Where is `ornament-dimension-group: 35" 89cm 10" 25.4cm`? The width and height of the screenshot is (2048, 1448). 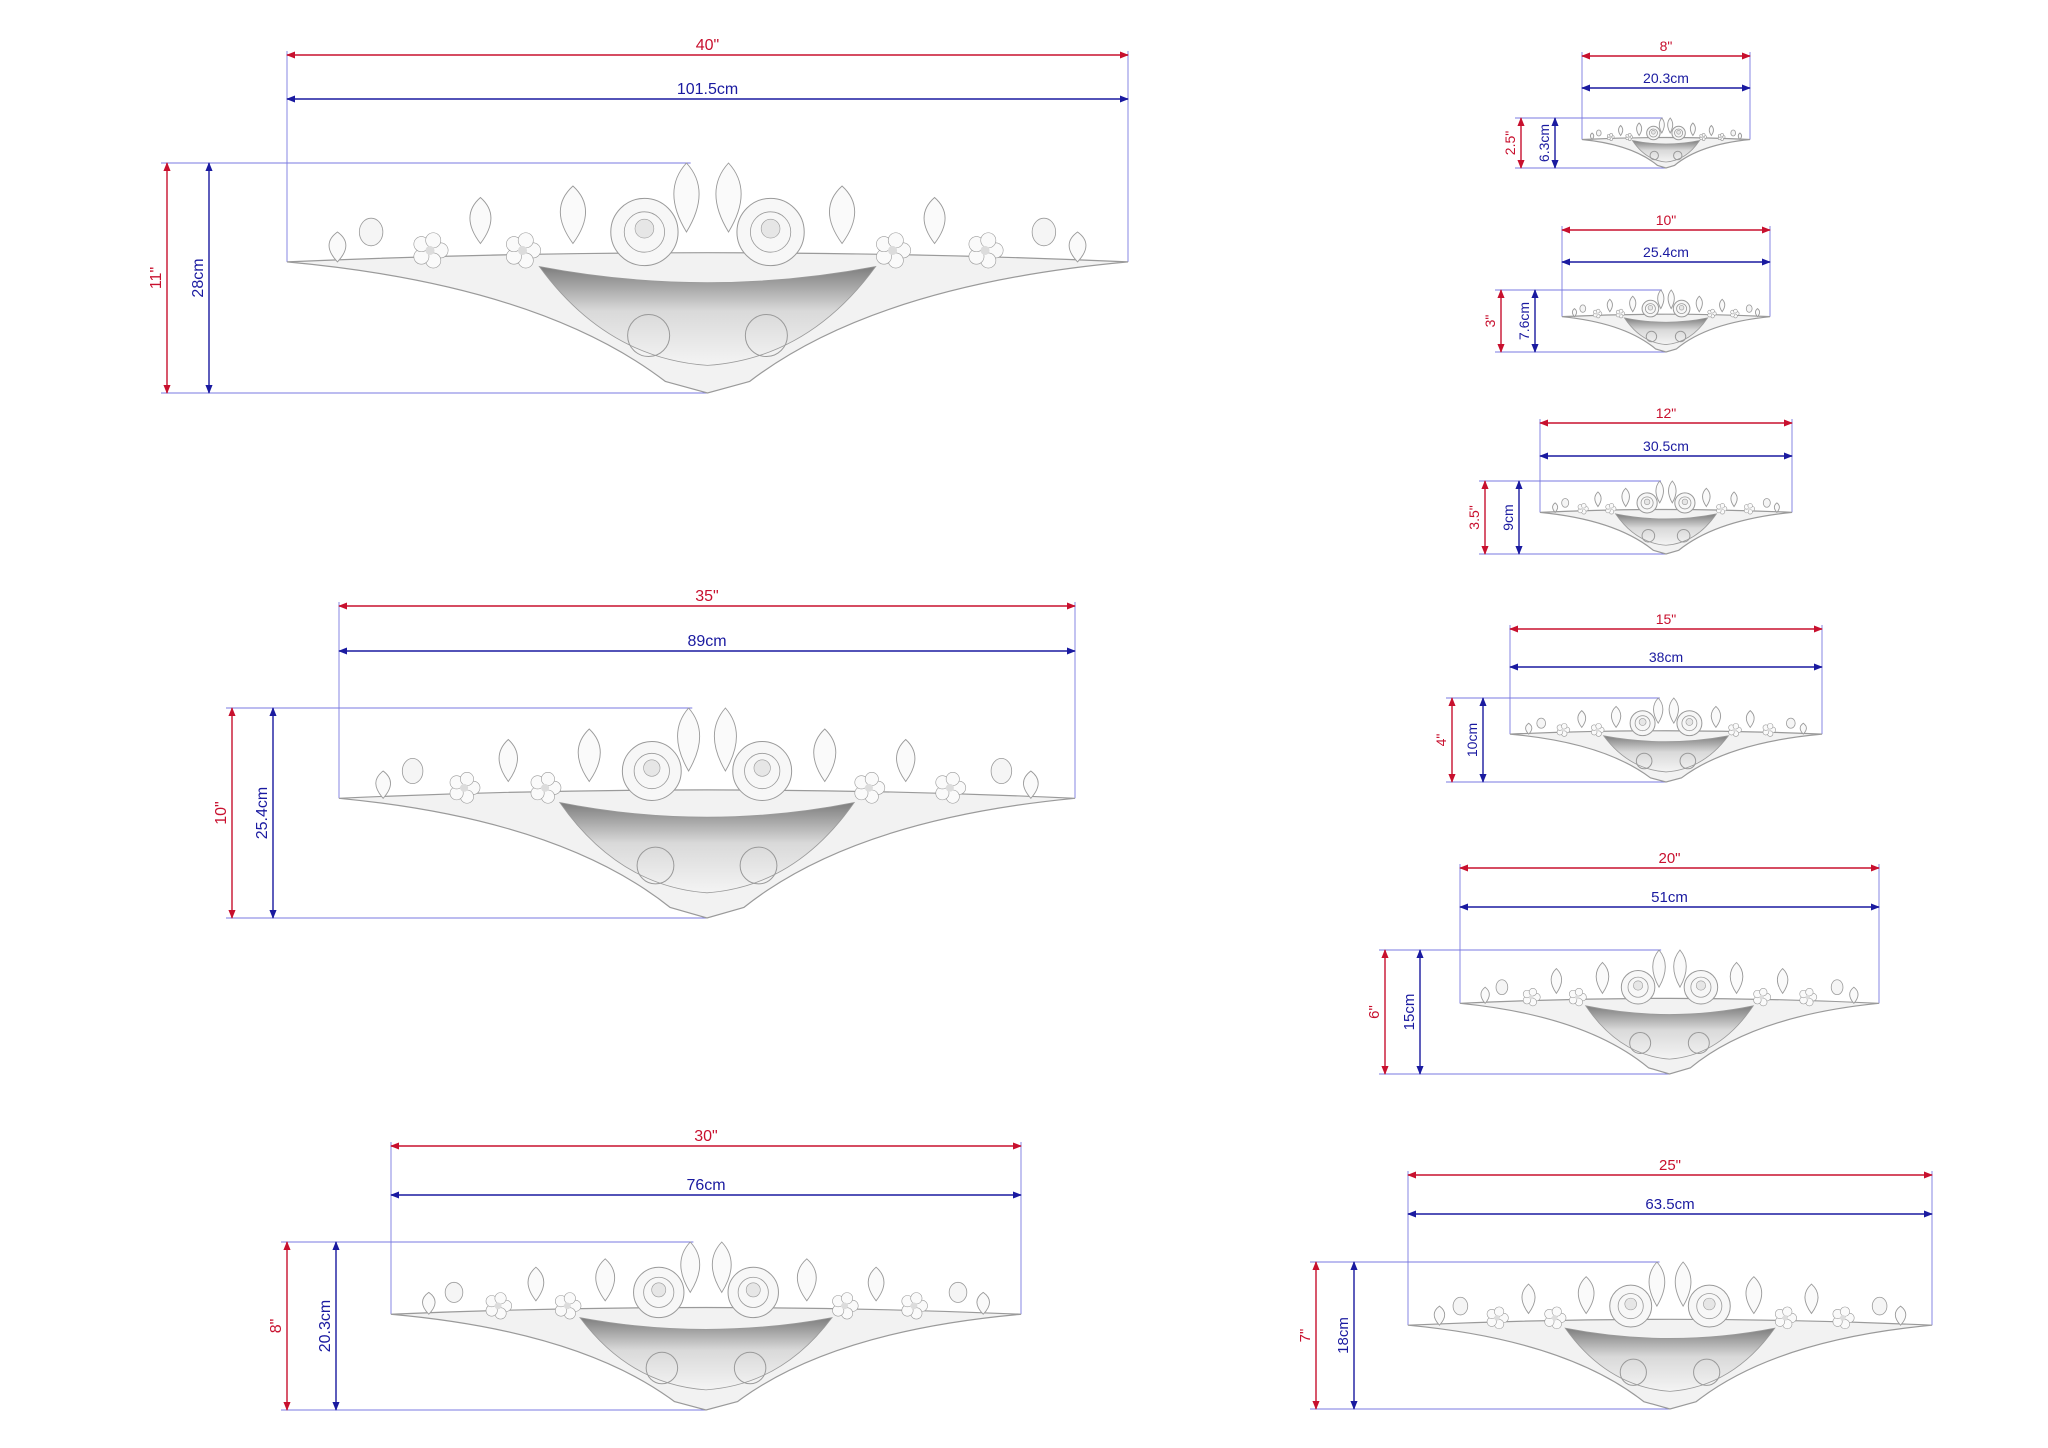
ornament-dimension-group: 35" 89cm 10" 25.4cm is located at coordinates (644, 753).